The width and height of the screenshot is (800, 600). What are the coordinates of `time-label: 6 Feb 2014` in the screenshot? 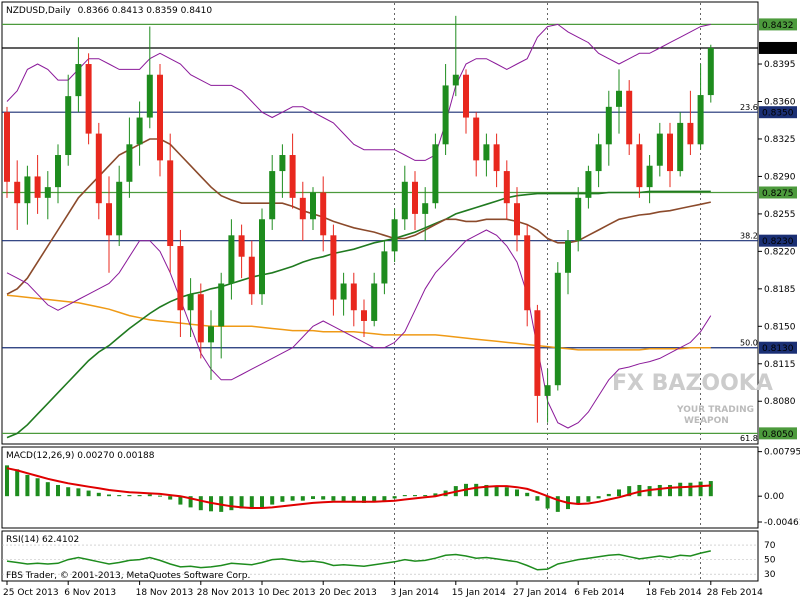 It's located at (599, 593).